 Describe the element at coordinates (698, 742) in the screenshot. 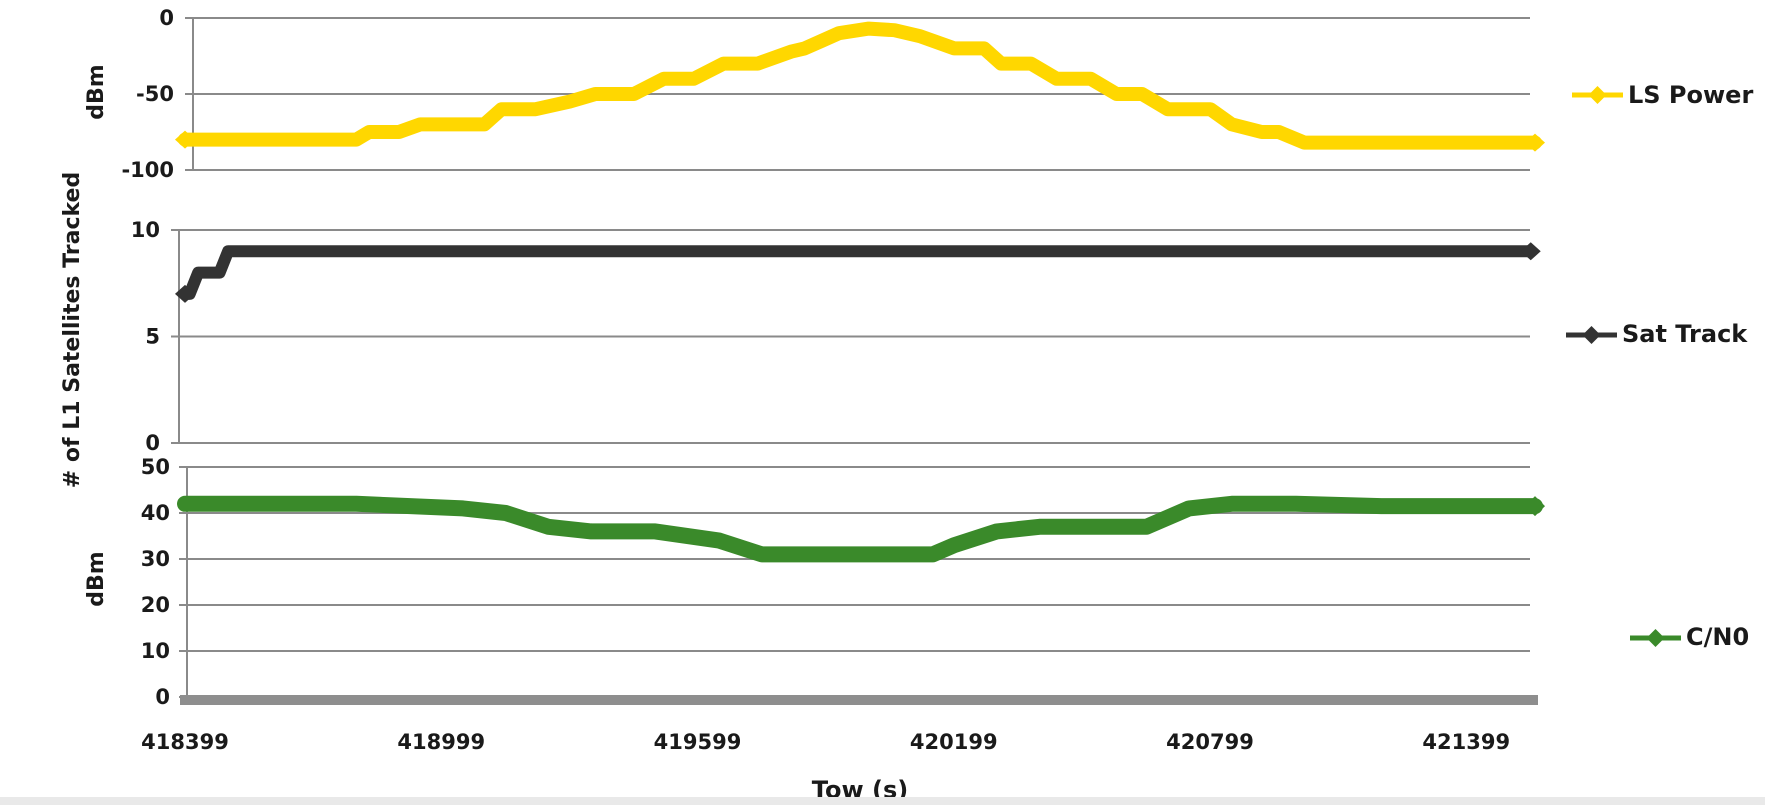

I see `x-tick-label: 419599` at that location.